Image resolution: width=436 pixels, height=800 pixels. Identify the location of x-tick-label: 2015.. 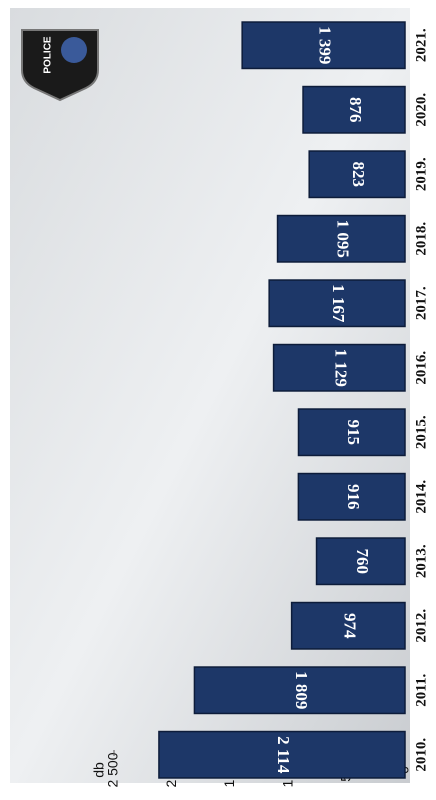
(421, 432).